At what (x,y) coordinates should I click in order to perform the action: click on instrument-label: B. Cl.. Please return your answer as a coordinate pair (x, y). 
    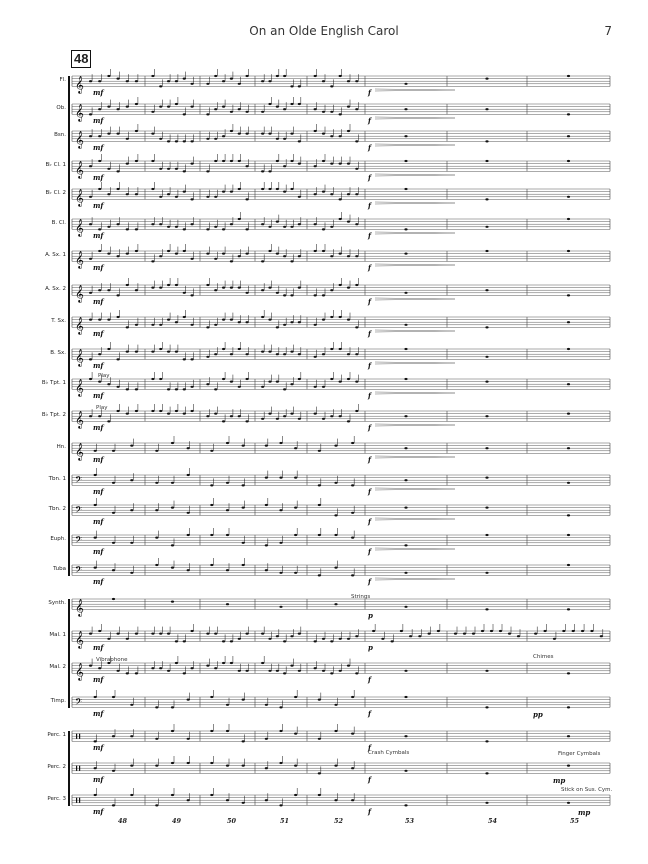
    Looking at the image, I should click on (58, 223).